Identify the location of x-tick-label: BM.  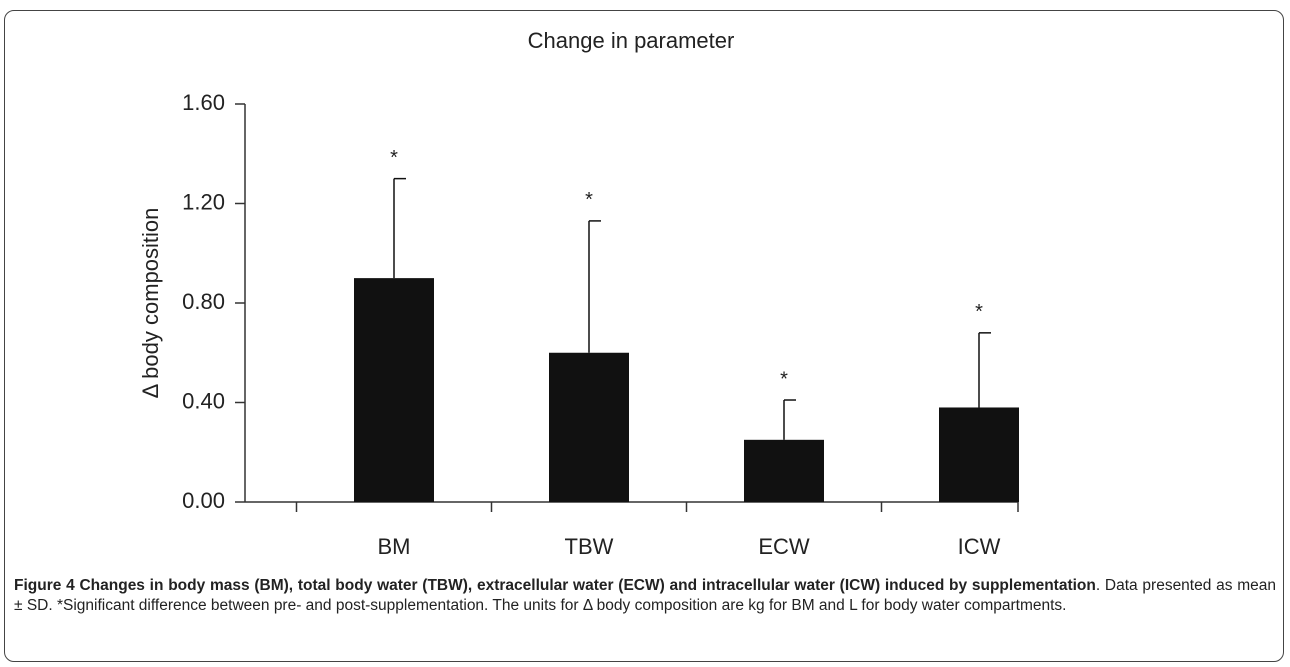
(394, 546).